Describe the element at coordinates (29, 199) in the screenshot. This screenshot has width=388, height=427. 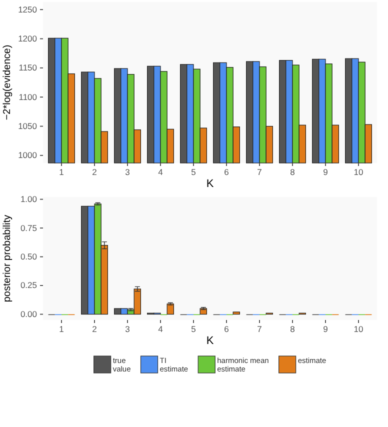
I see `y-tick-label: 1.00` at that location.